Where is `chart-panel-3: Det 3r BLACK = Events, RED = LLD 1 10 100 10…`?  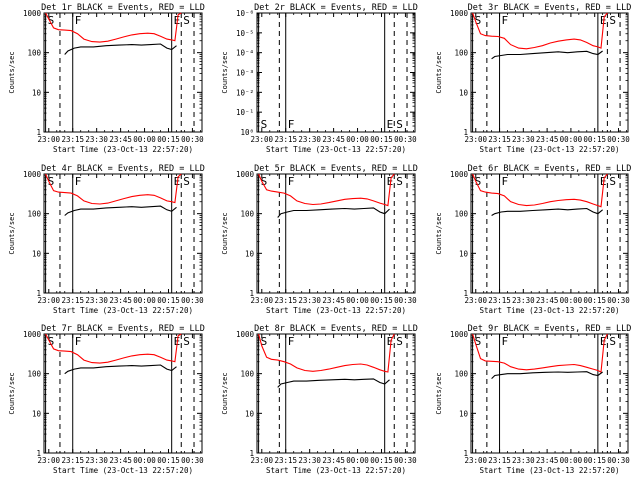 chart-panel-3: Det 3r BLACK = Events, RED = LLD 1 10 100 10… is located at coordinates (533, 78).